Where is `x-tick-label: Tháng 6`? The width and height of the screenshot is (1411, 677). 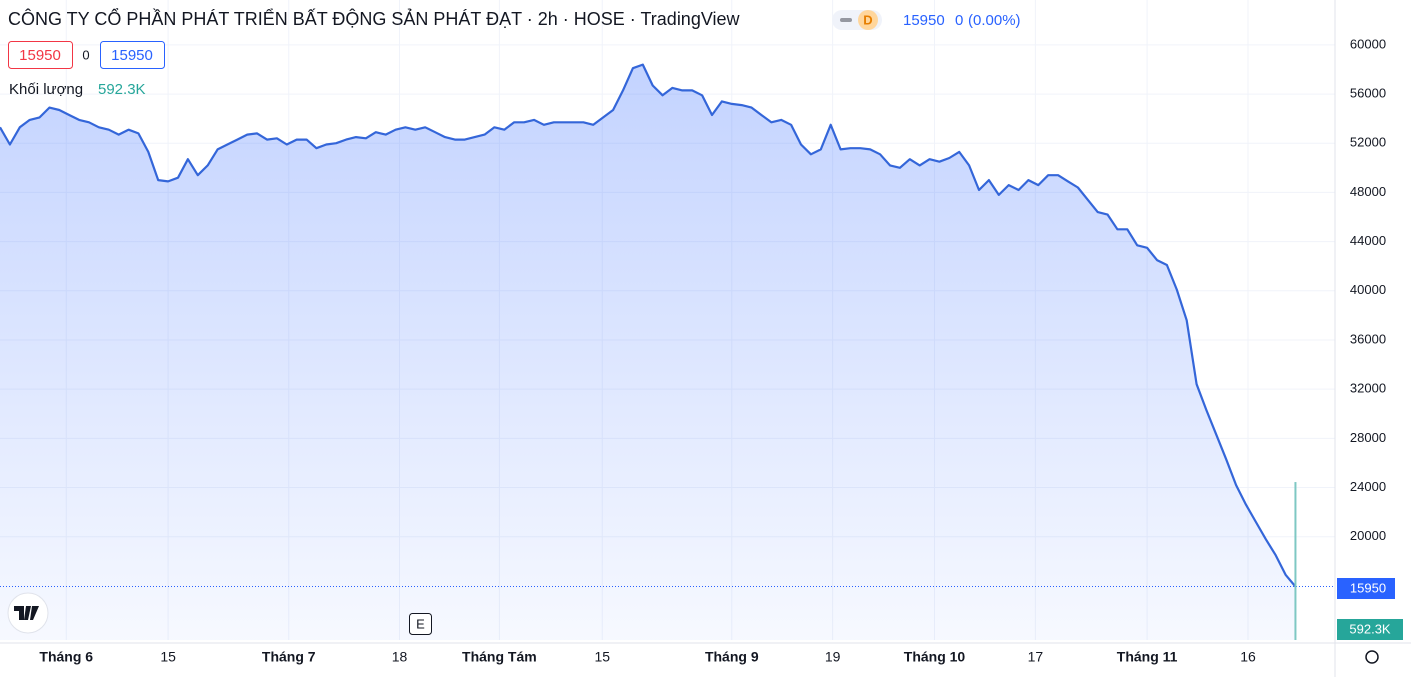 x-tick-label: Tháng 6 is located at coordinates (66, 657).